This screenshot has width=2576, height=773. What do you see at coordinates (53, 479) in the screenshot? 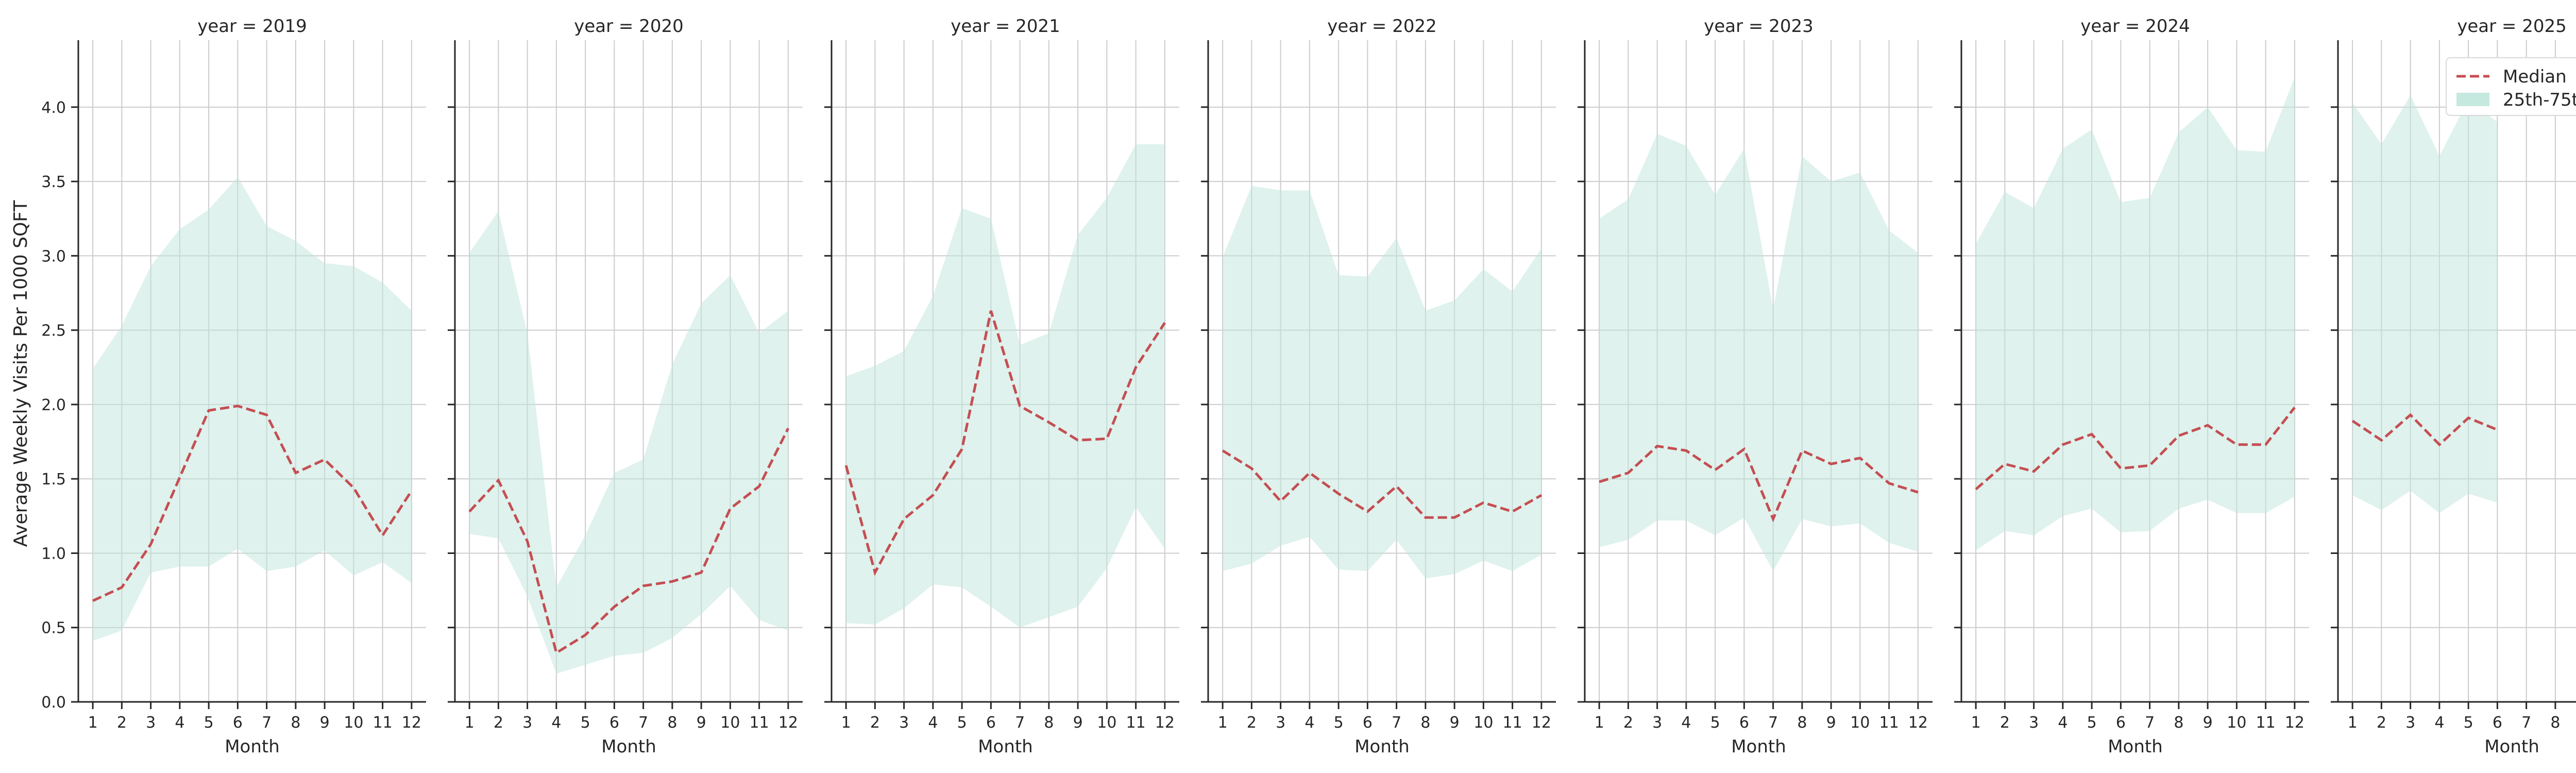
I see `y-tick-label: 1.5` at bounding box center [53, 479].